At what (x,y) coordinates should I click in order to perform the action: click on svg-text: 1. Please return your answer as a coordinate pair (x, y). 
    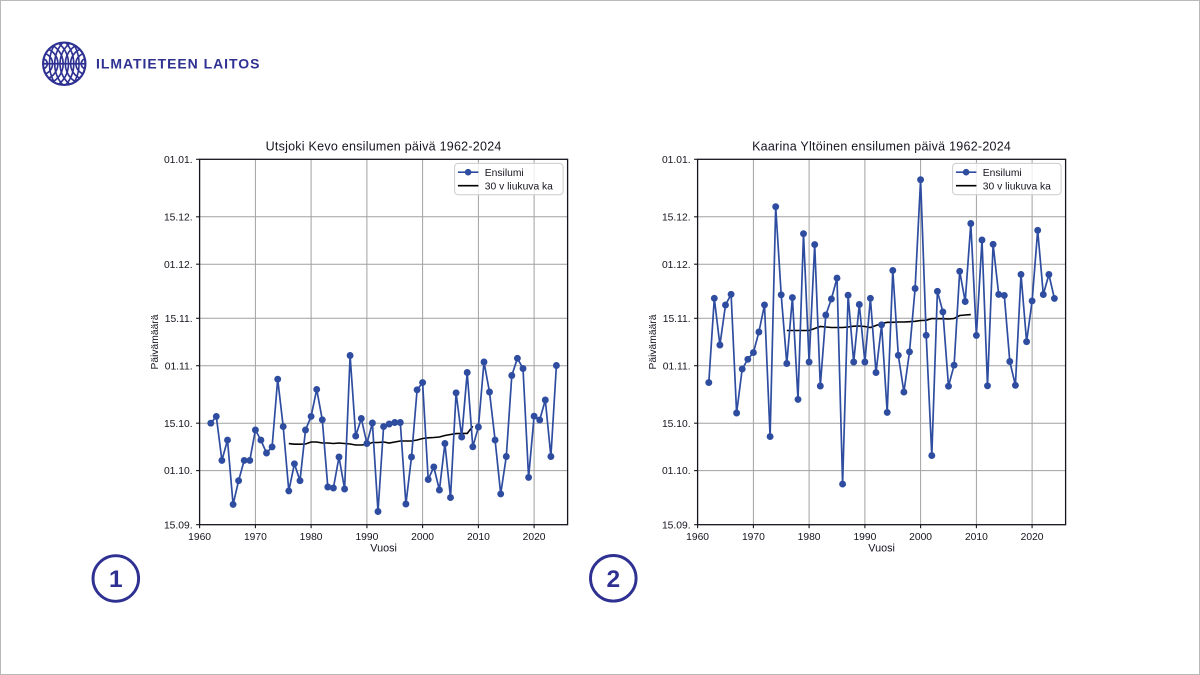
    Looking at the image, I should click on (116, 579).